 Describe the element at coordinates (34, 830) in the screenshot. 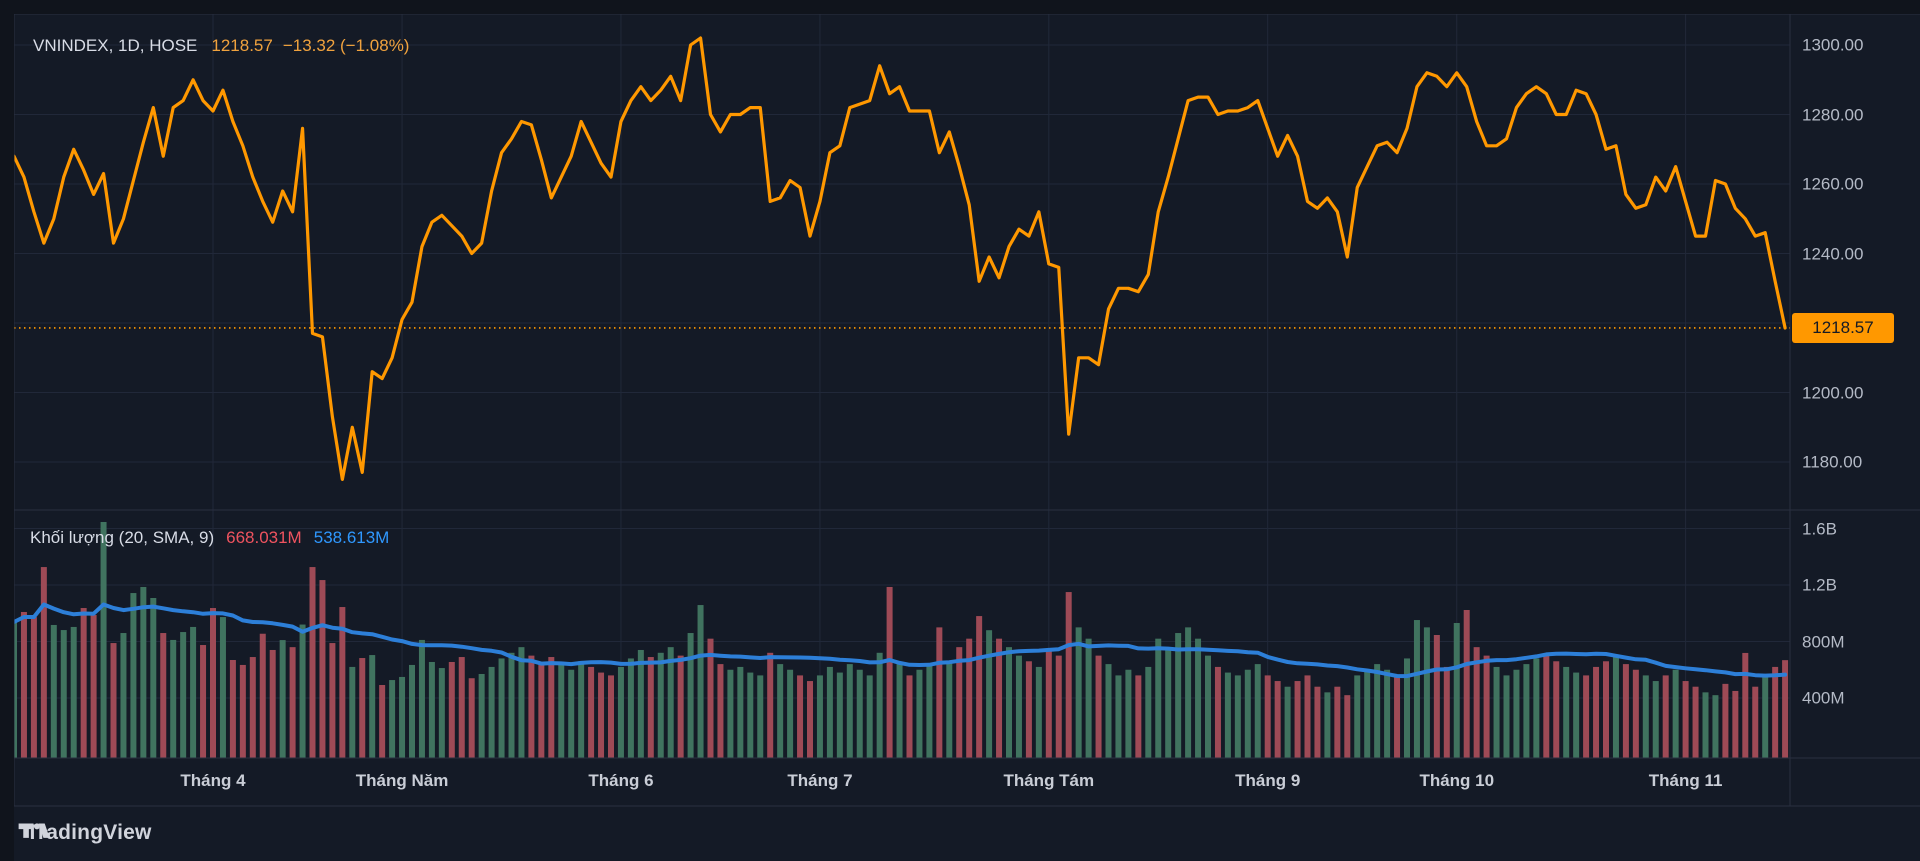

I see `tradingview-logo-icon` at that location.